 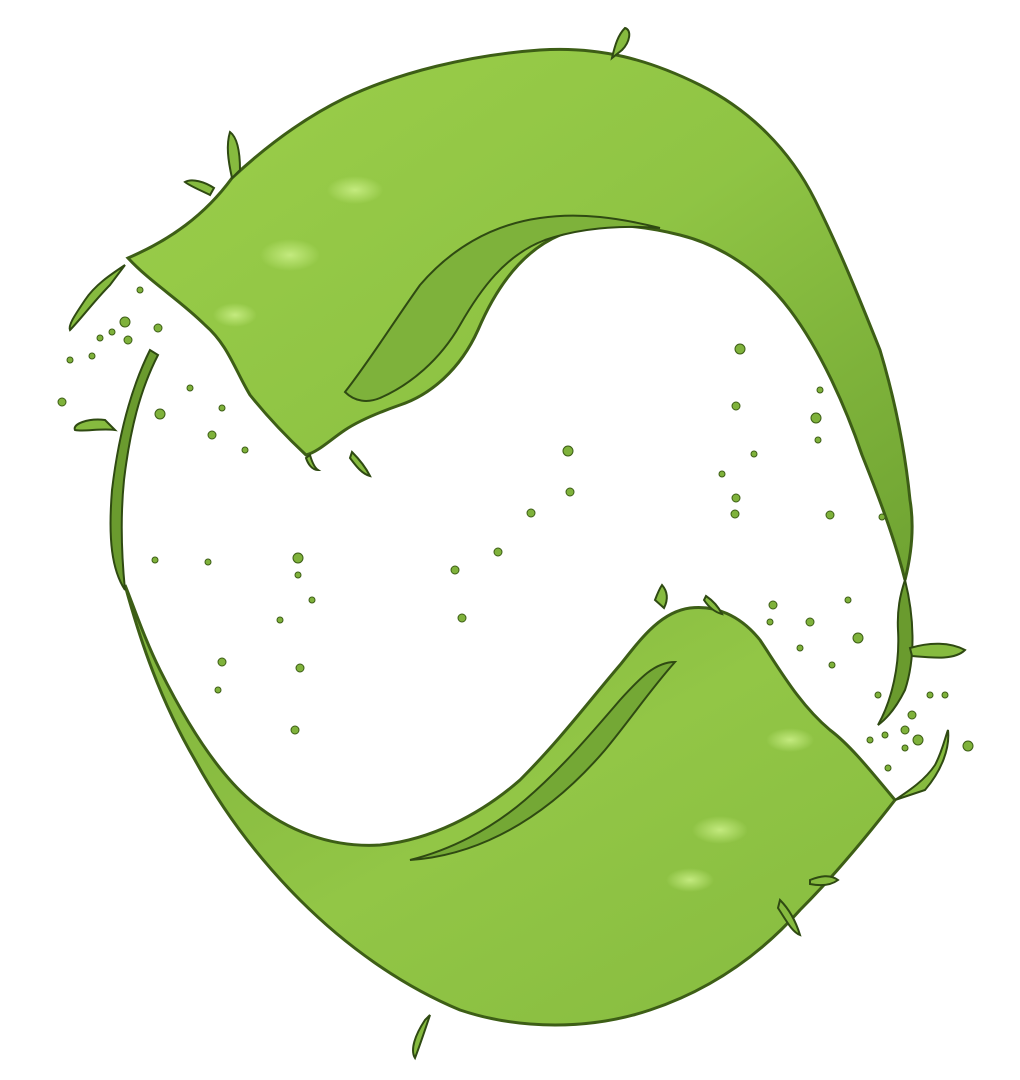 I want to click on right-ribbon, so click(x=895, y=651).